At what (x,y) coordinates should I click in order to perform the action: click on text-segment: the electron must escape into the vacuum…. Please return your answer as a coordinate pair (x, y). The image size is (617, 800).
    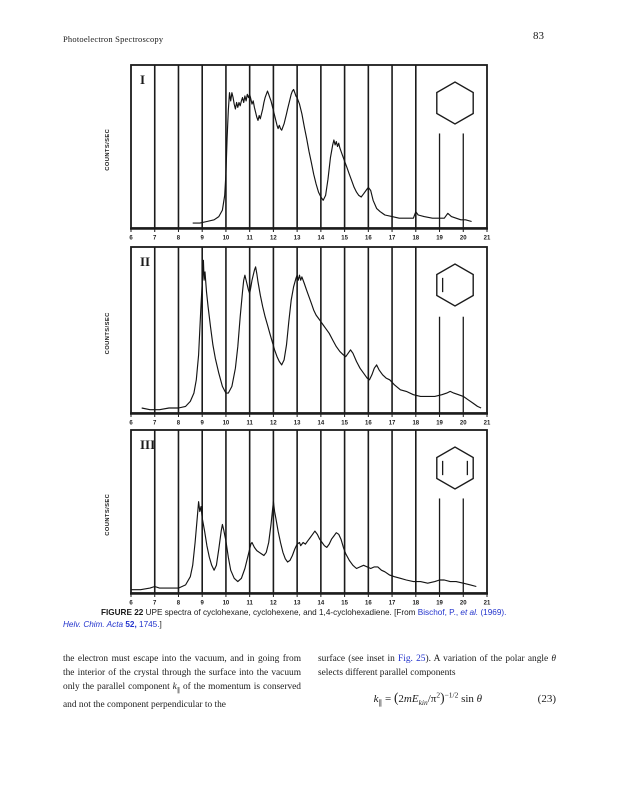
    Looking at the image, I should click on (182, 673).